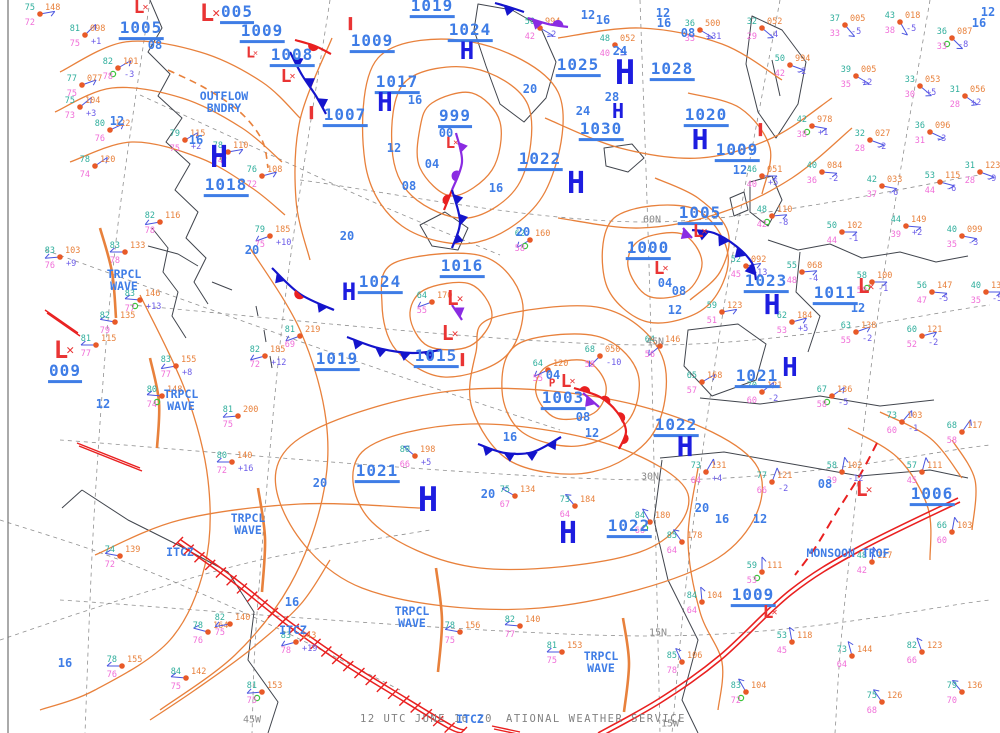 This screenshot has height=733, width=1000. What do you see at coordinates (293, 629) in the screenshot?
I see `feature-label-line: ITCZ` at bounding box center [293, 629].